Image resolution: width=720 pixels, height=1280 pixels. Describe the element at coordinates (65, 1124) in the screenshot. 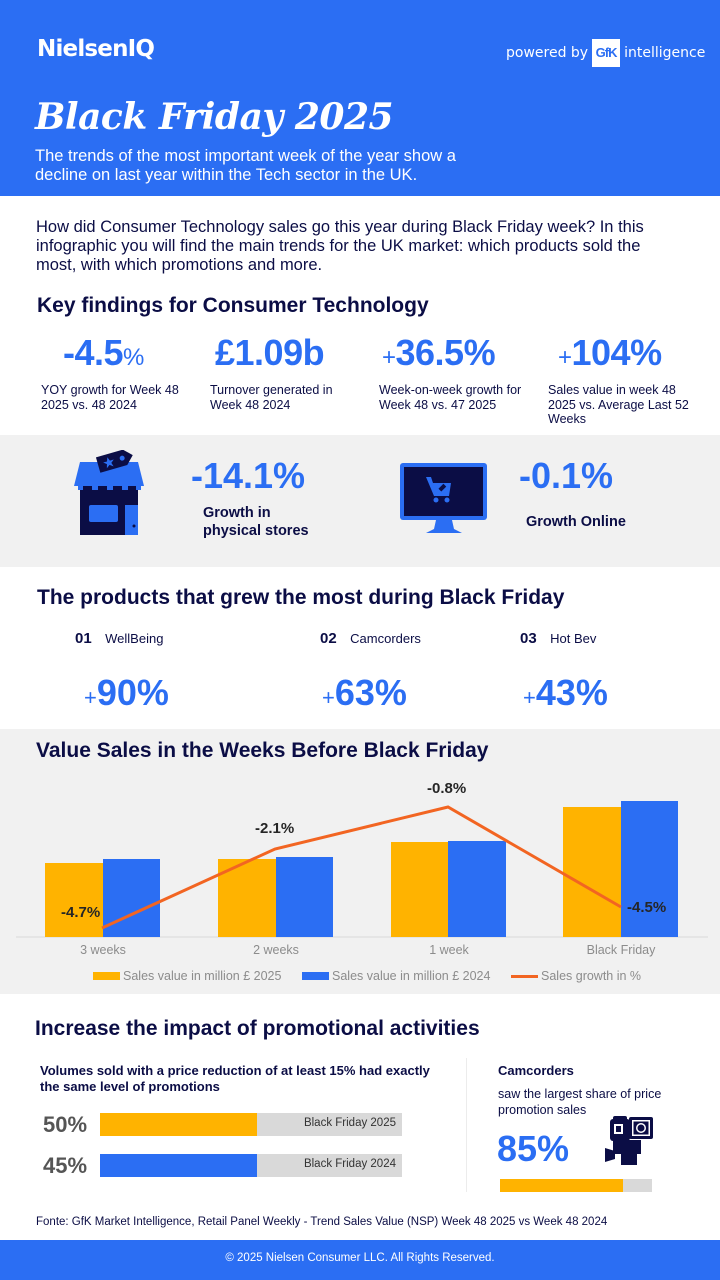

I see `promo-pct-2025: 50%` at that location.